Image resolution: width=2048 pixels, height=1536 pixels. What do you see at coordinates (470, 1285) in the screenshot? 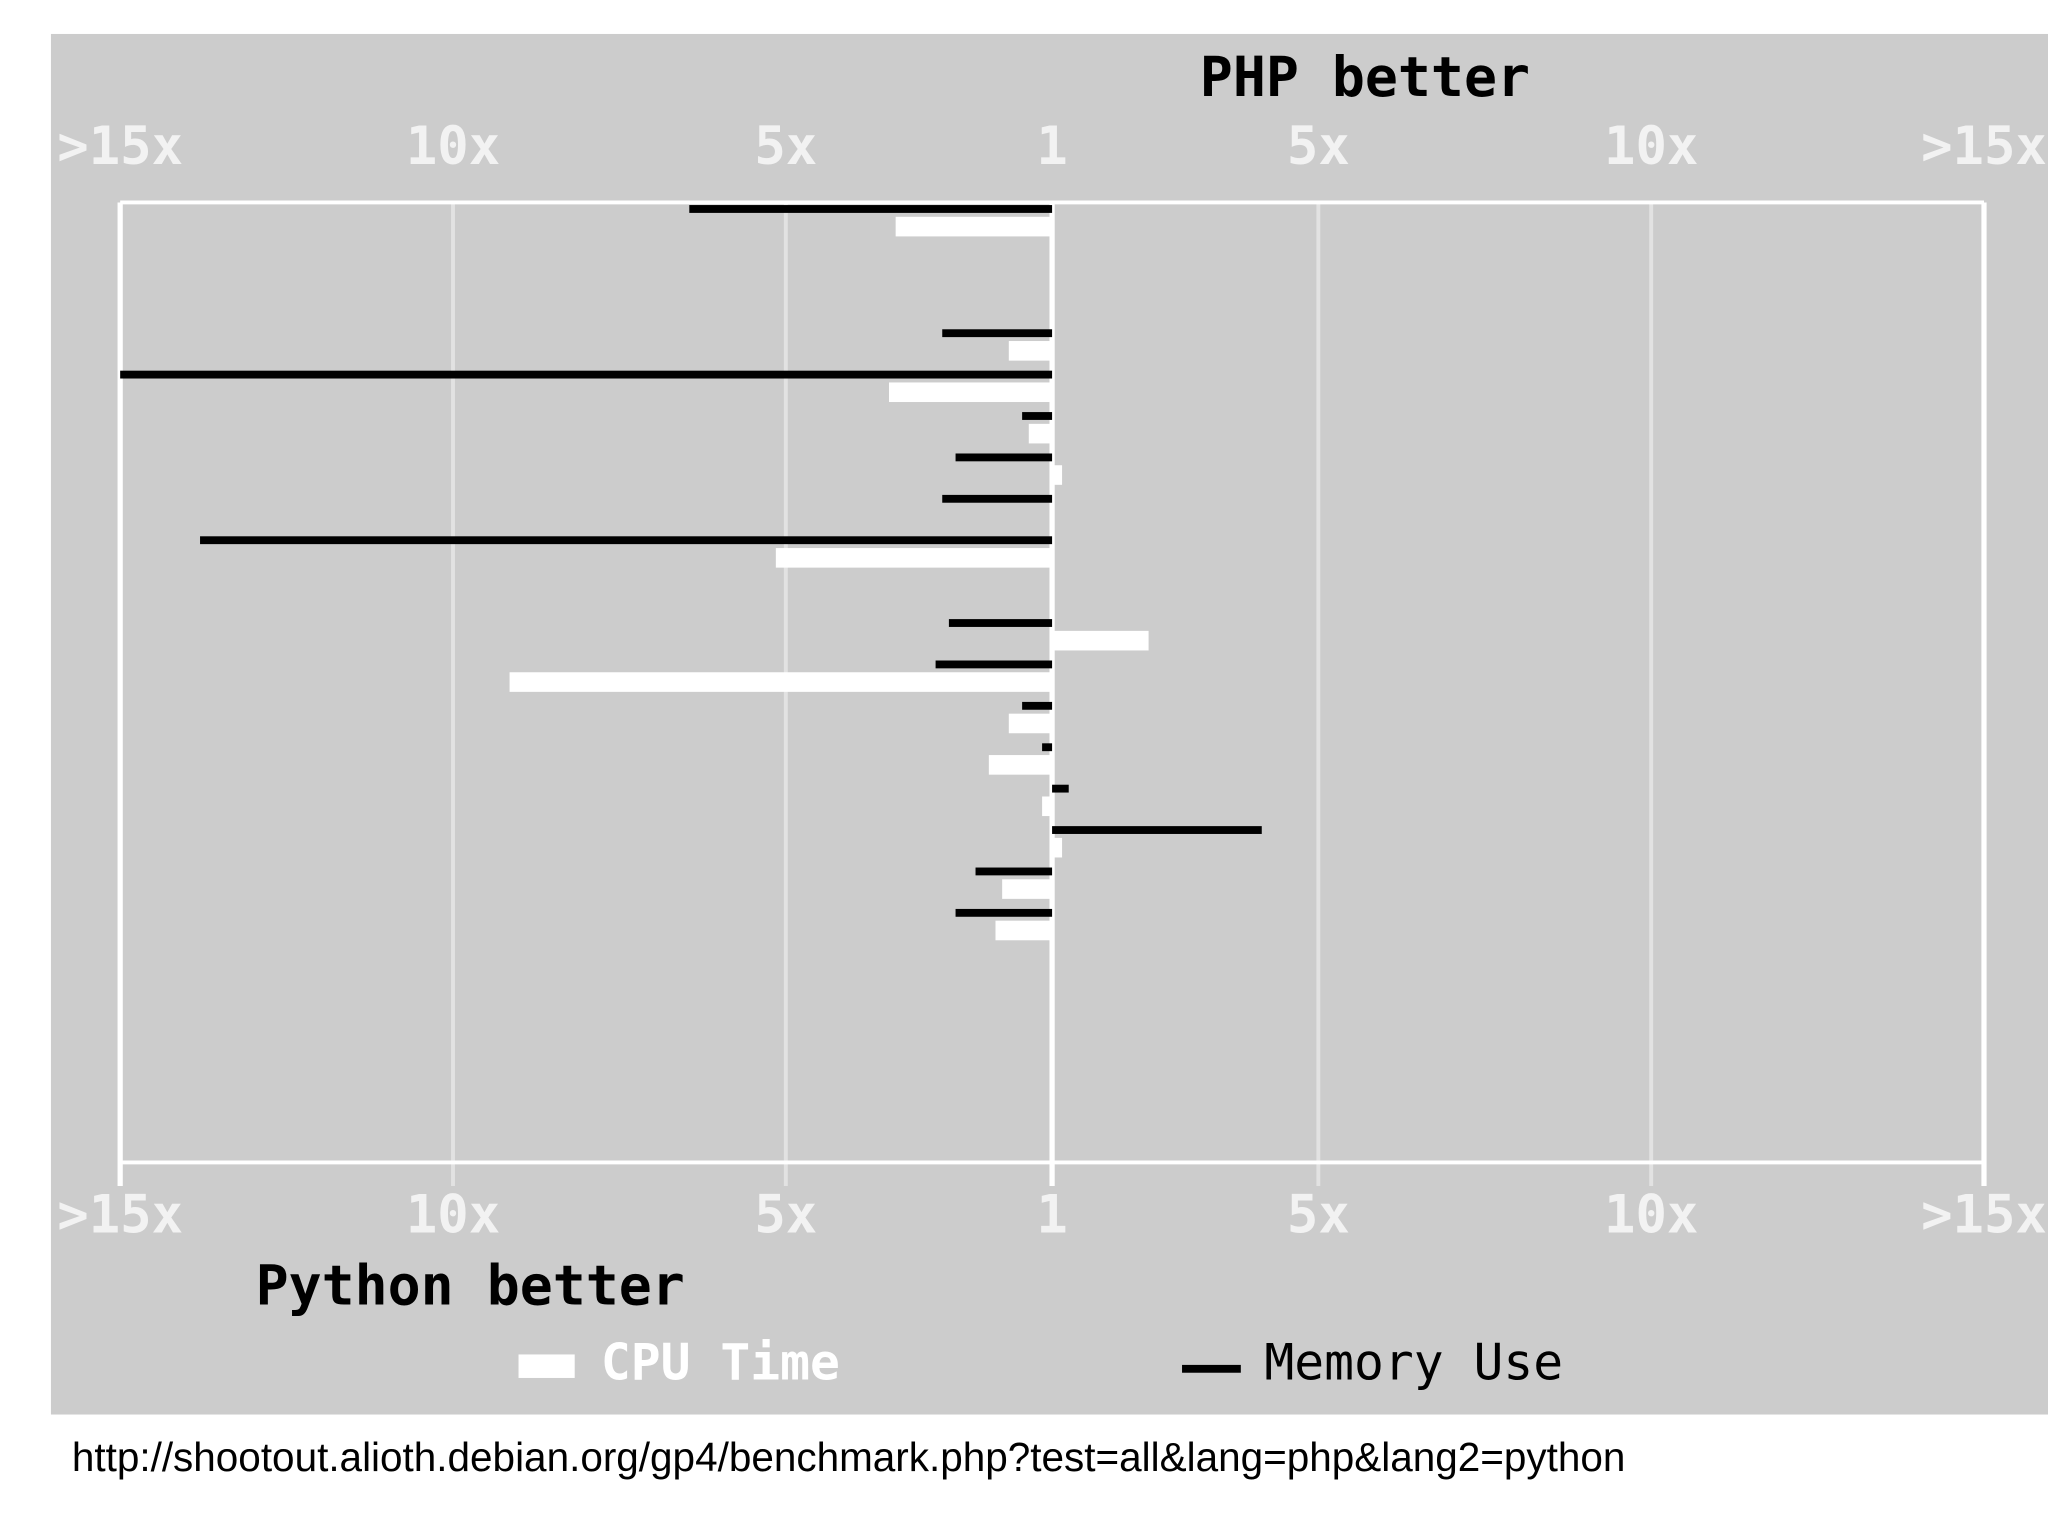
I see `annotation: Python better` at bounding box center [470, 1285].